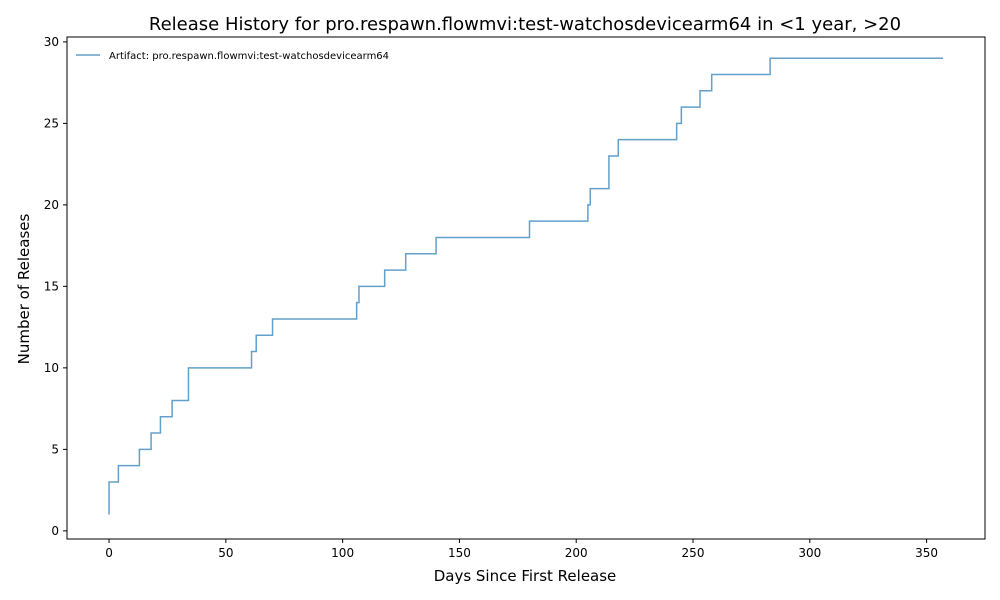 The height and width of the screenshot is (600, 1000). I want to click on y-tick-label: 15, so click(51, 286).